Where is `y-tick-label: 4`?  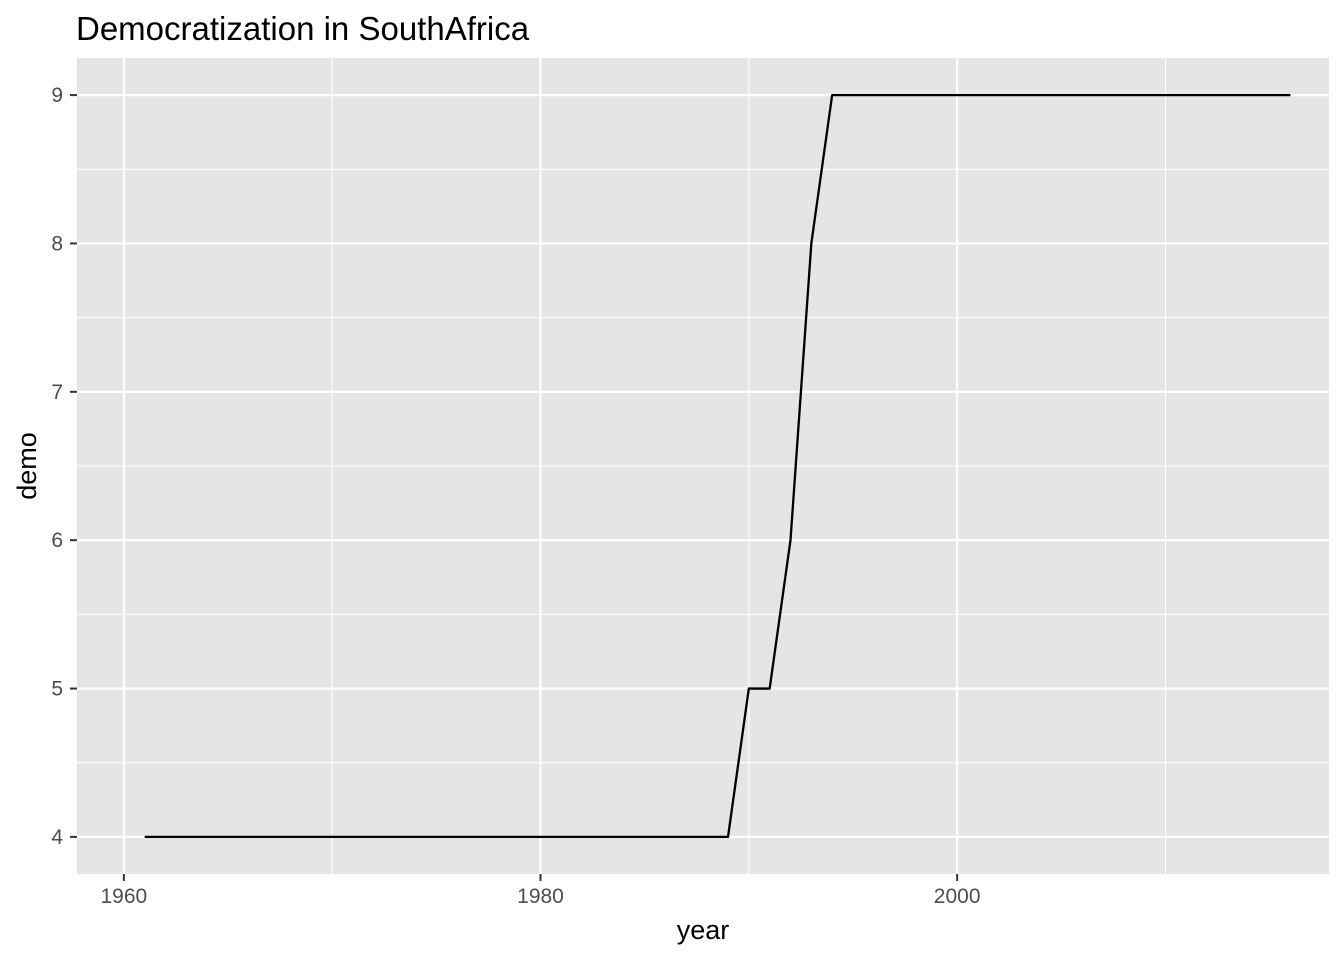
y-tick-label: 4 is located at coordinates (57, 837).